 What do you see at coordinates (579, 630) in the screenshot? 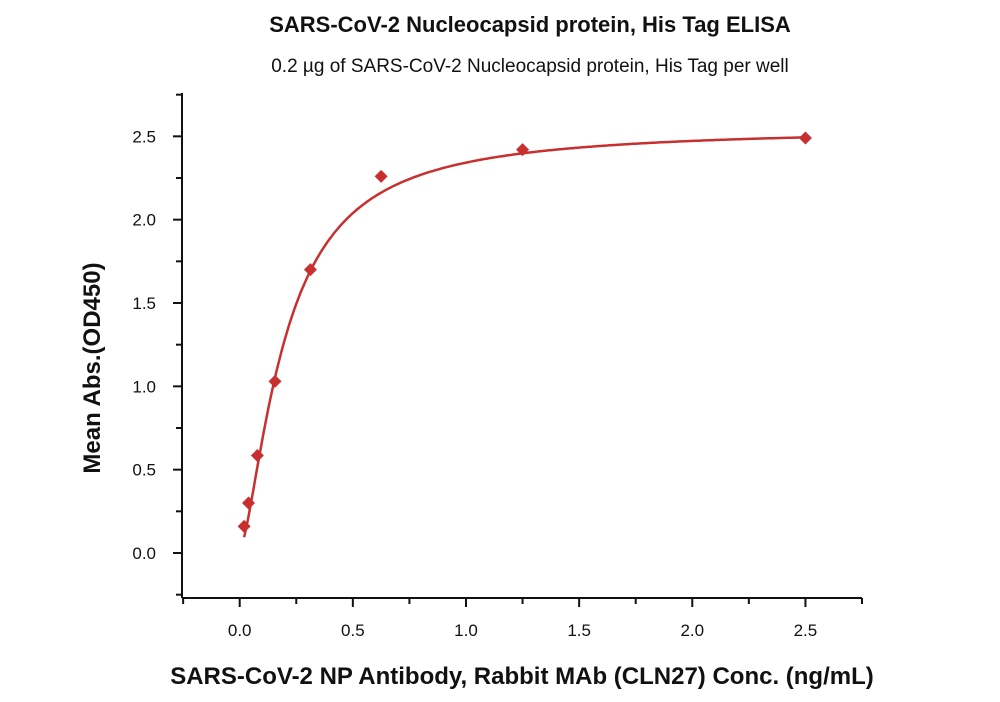
I see `x-tick-label: 1.5` at bounding box center [579, 630].